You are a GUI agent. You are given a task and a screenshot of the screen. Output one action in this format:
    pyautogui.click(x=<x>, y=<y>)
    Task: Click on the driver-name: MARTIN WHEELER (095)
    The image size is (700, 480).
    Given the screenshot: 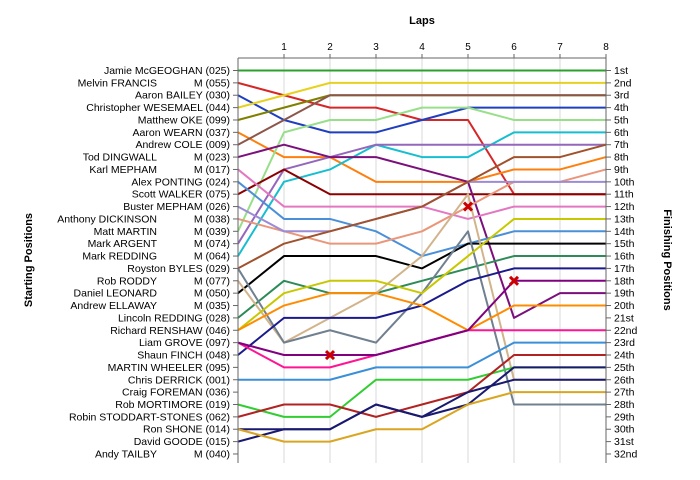 What is the action you would take?
    pyautogui.click(x=169, y=368)
    